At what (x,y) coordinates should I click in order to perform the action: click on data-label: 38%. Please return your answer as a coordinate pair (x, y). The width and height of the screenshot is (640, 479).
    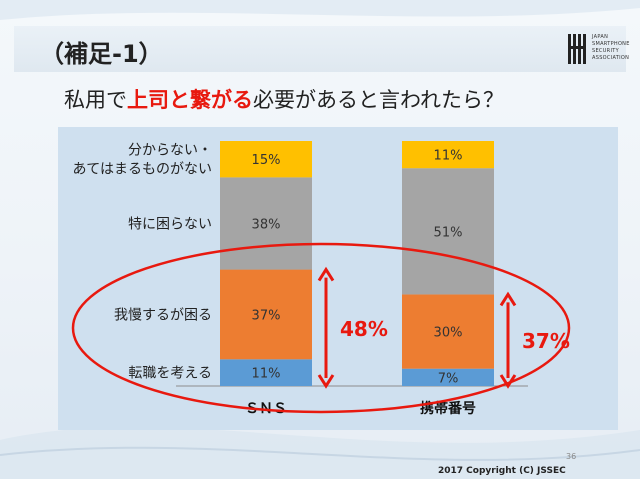
    Looking at the image, I should click on (266, 224).